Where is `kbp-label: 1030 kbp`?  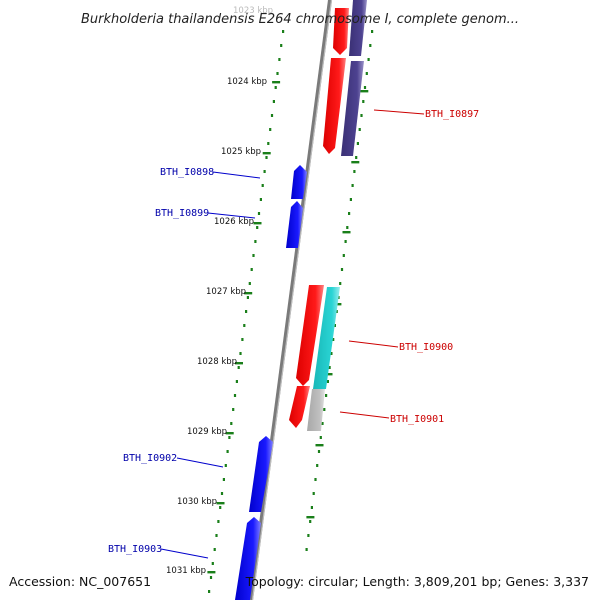
kbp-label: 1030 kbp is located at coordinates (197, 502).